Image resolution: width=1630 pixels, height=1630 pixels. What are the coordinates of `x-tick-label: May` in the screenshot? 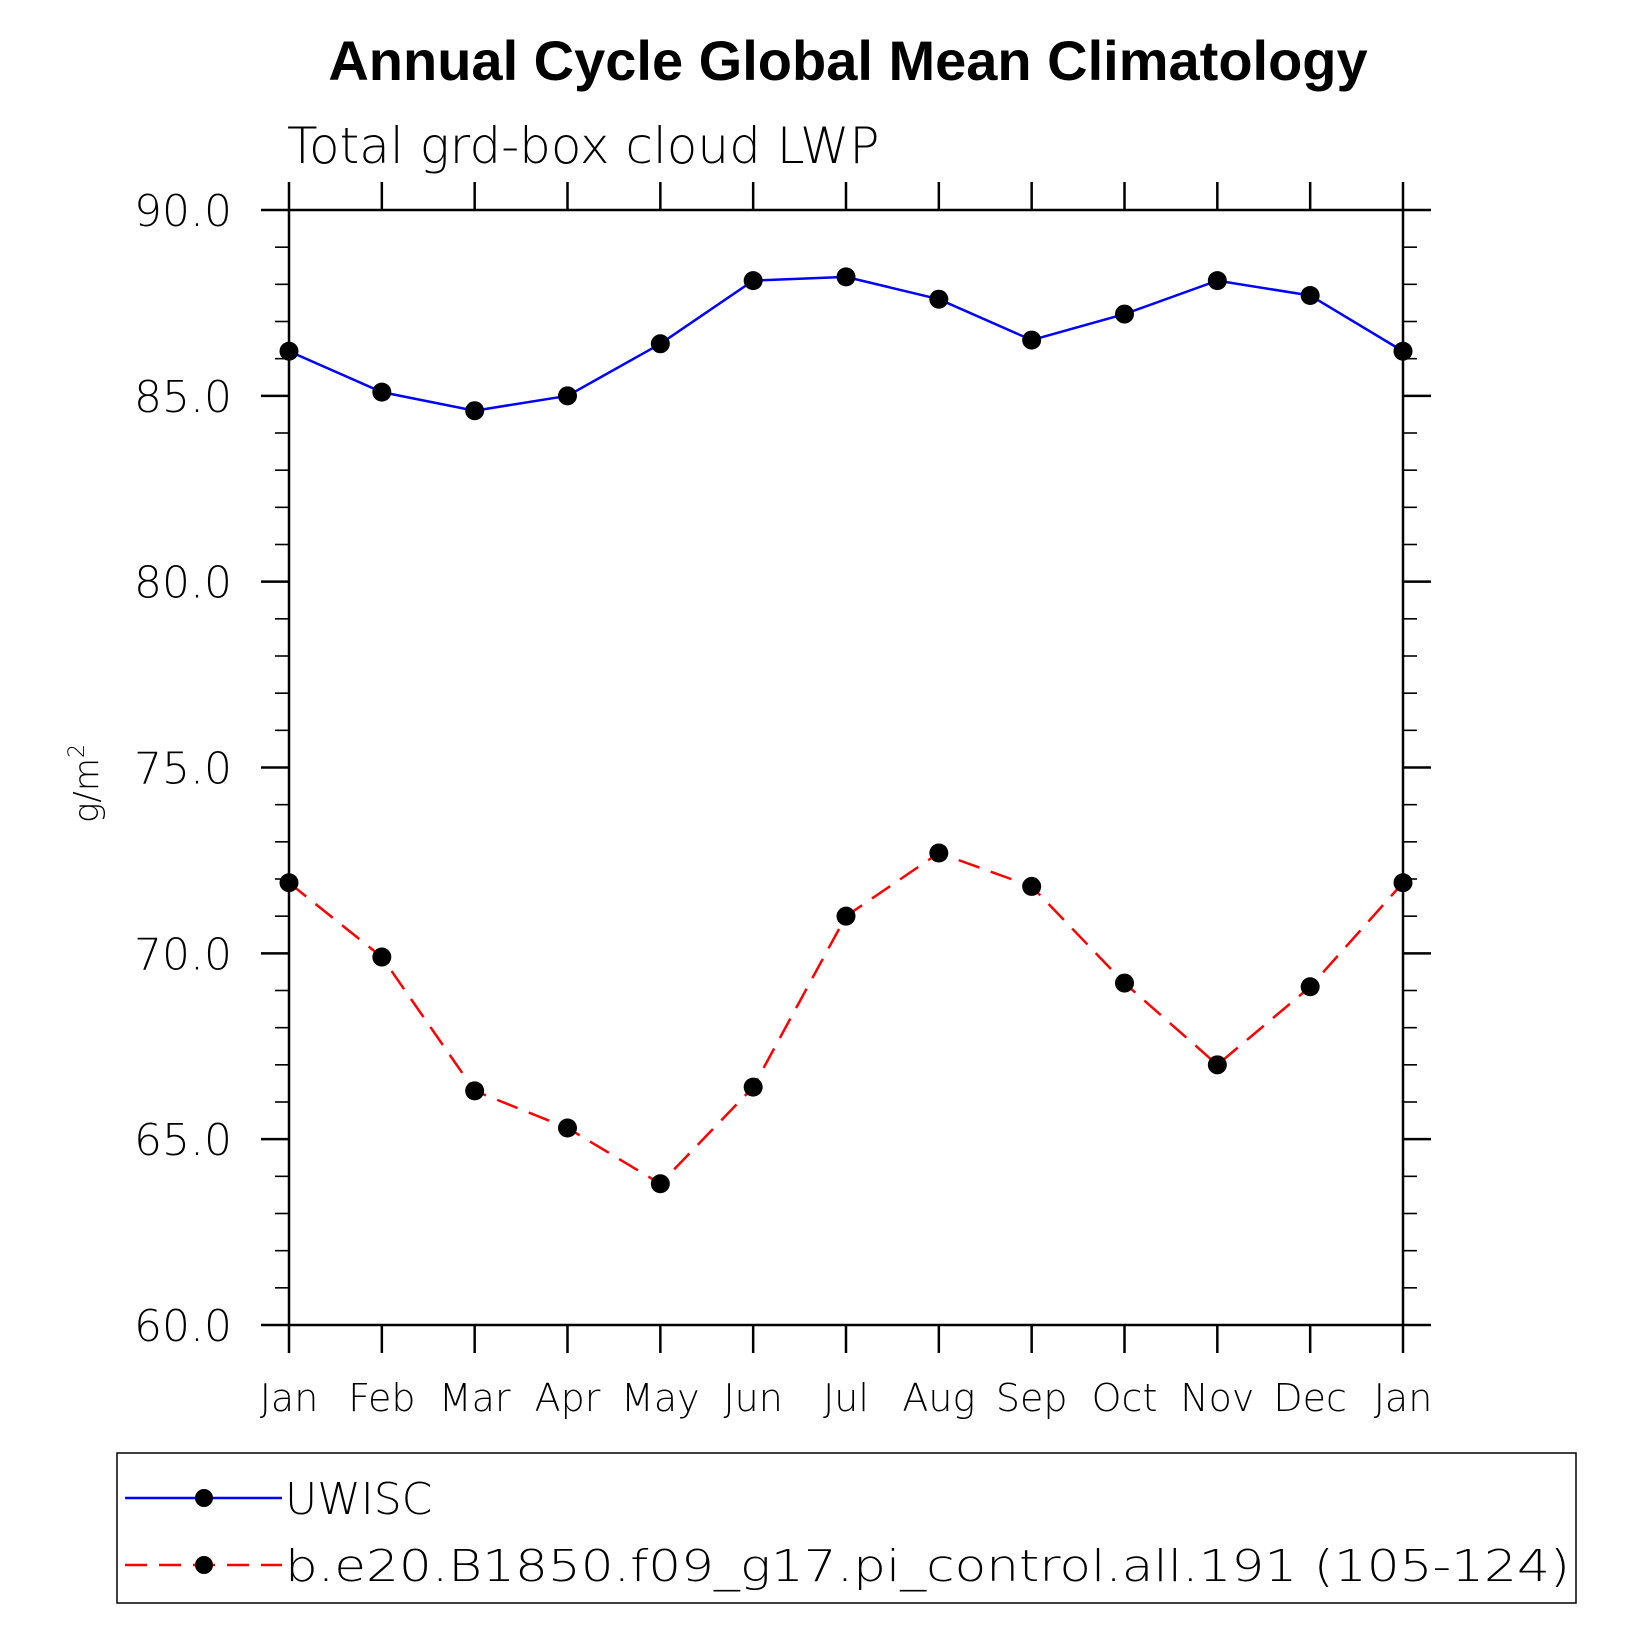 It's located at (660, 1398).